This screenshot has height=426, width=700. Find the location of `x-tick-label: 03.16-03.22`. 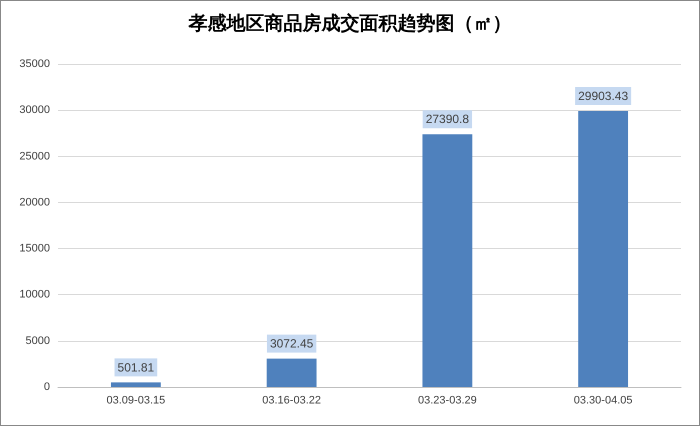

x-tick-label: 03.16-03.22 is located at coordinates (291, 400).